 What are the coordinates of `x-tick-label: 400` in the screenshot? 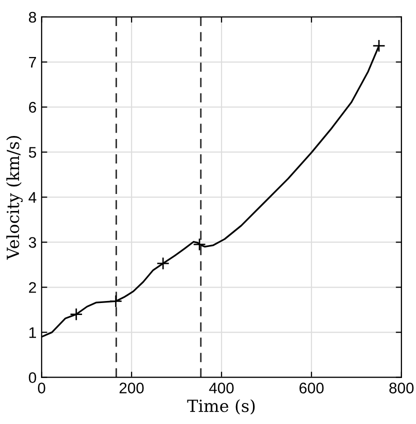 It's located at (221, 388).